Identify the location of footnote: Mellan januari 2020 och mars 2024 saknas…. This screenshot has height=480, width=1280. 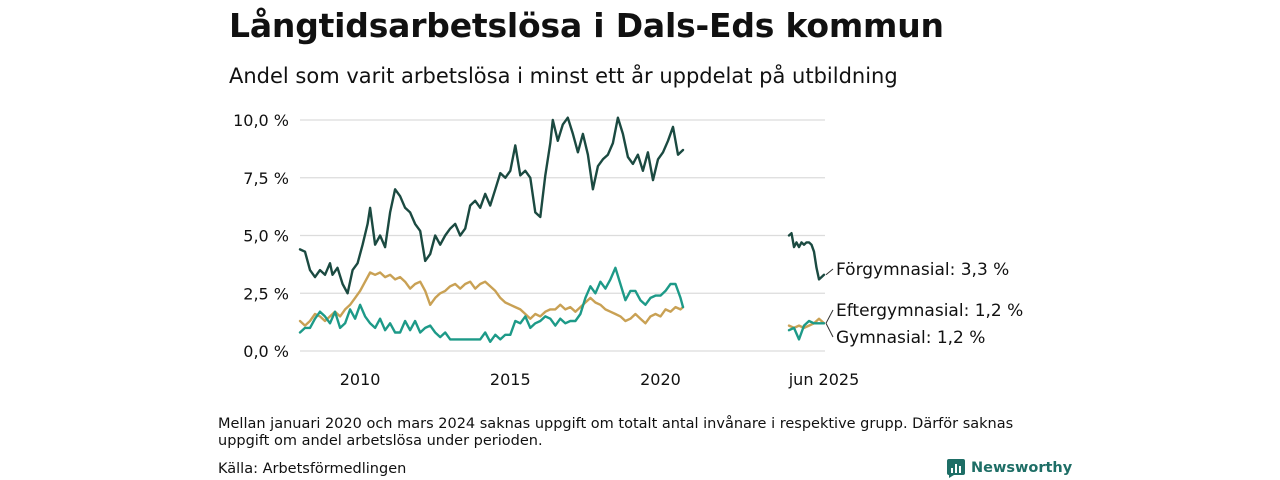
(616, 432).